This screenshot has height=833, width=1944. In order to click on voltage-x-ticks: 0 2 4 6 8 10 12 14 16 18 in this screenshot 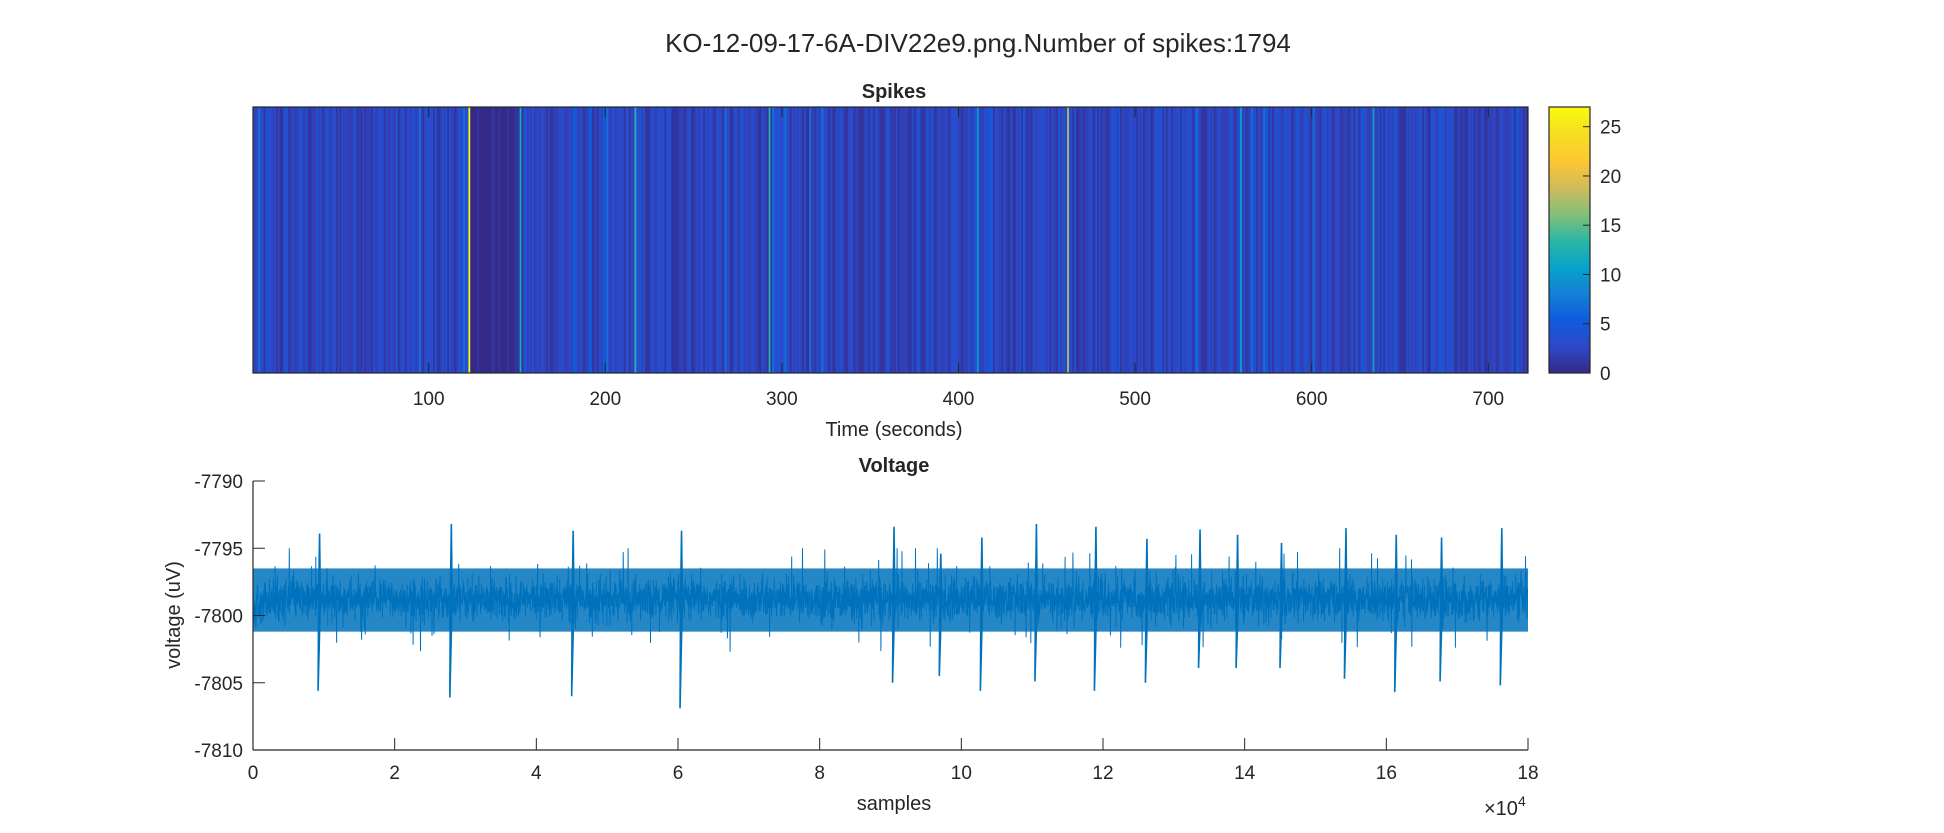, I will do `click(893, 761)`.